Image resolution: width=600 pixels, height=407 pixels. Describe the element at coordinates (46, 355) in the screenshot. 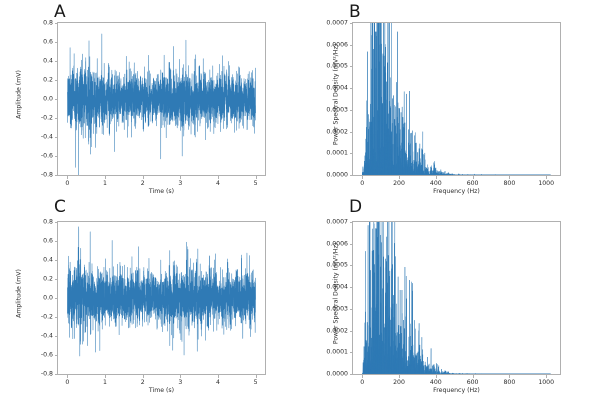

I see `y-tick-label: -0.6` at that location.